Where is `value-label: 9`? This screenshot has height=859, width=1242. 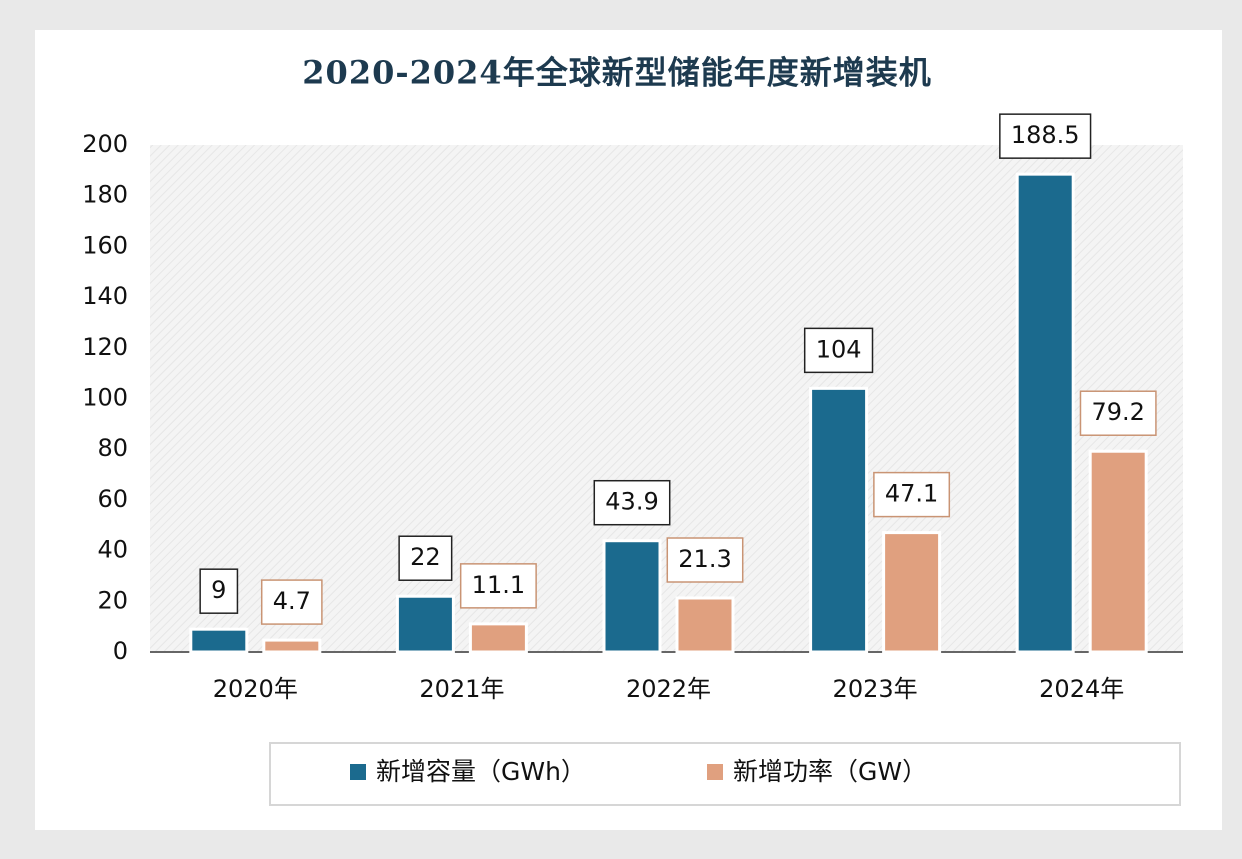 value-label: 9 is located at coordinates (218, 590).